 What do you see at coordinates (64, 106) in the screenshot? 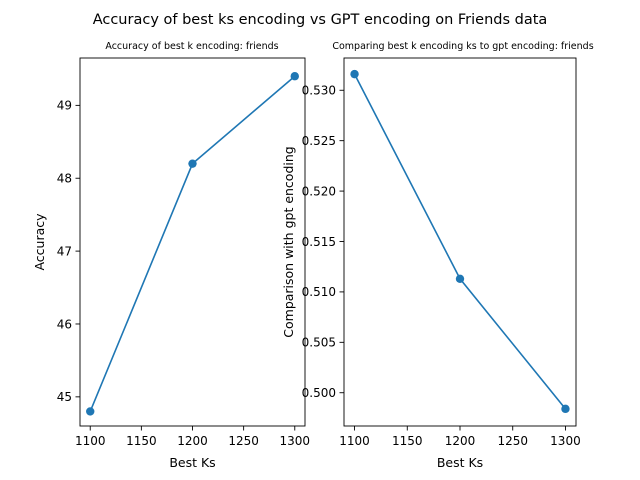
I see `y-tick-label: 49` at bounding box center [64, 106].